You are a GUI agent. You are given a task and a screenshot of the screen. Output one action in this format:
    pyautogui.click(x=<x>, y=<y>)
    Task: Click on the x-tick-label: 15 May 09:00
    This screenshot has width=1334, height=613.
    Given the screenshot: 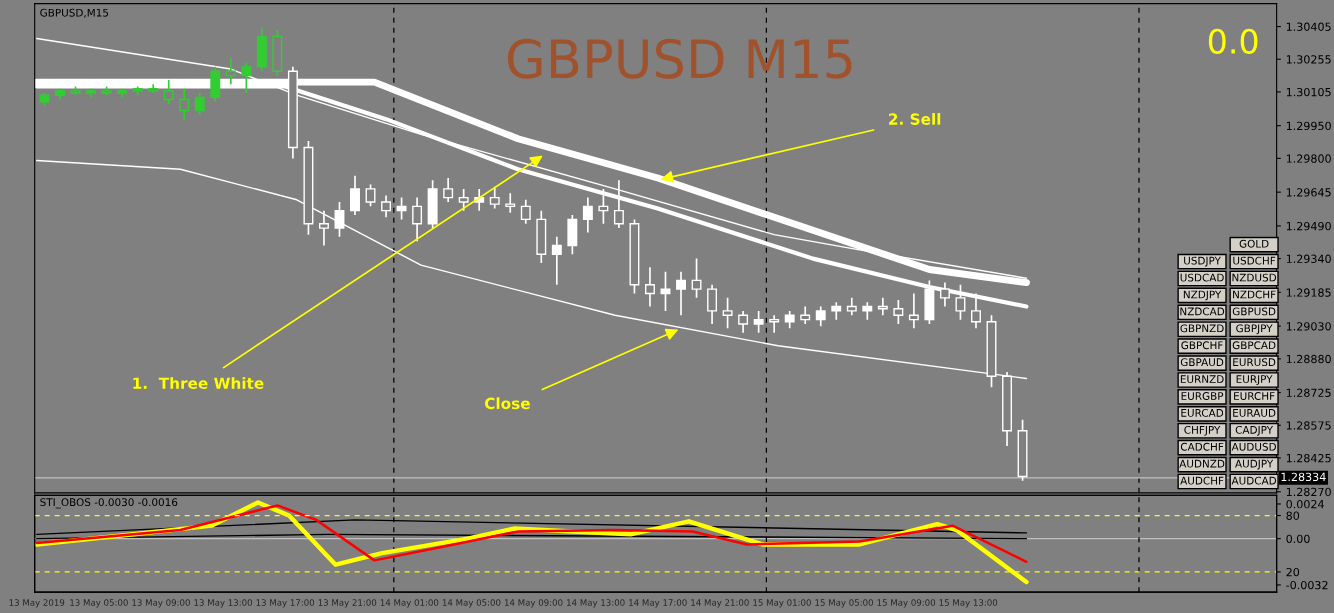 What is the action you would take?
    pyautogui.click(x=906, y=603)
    